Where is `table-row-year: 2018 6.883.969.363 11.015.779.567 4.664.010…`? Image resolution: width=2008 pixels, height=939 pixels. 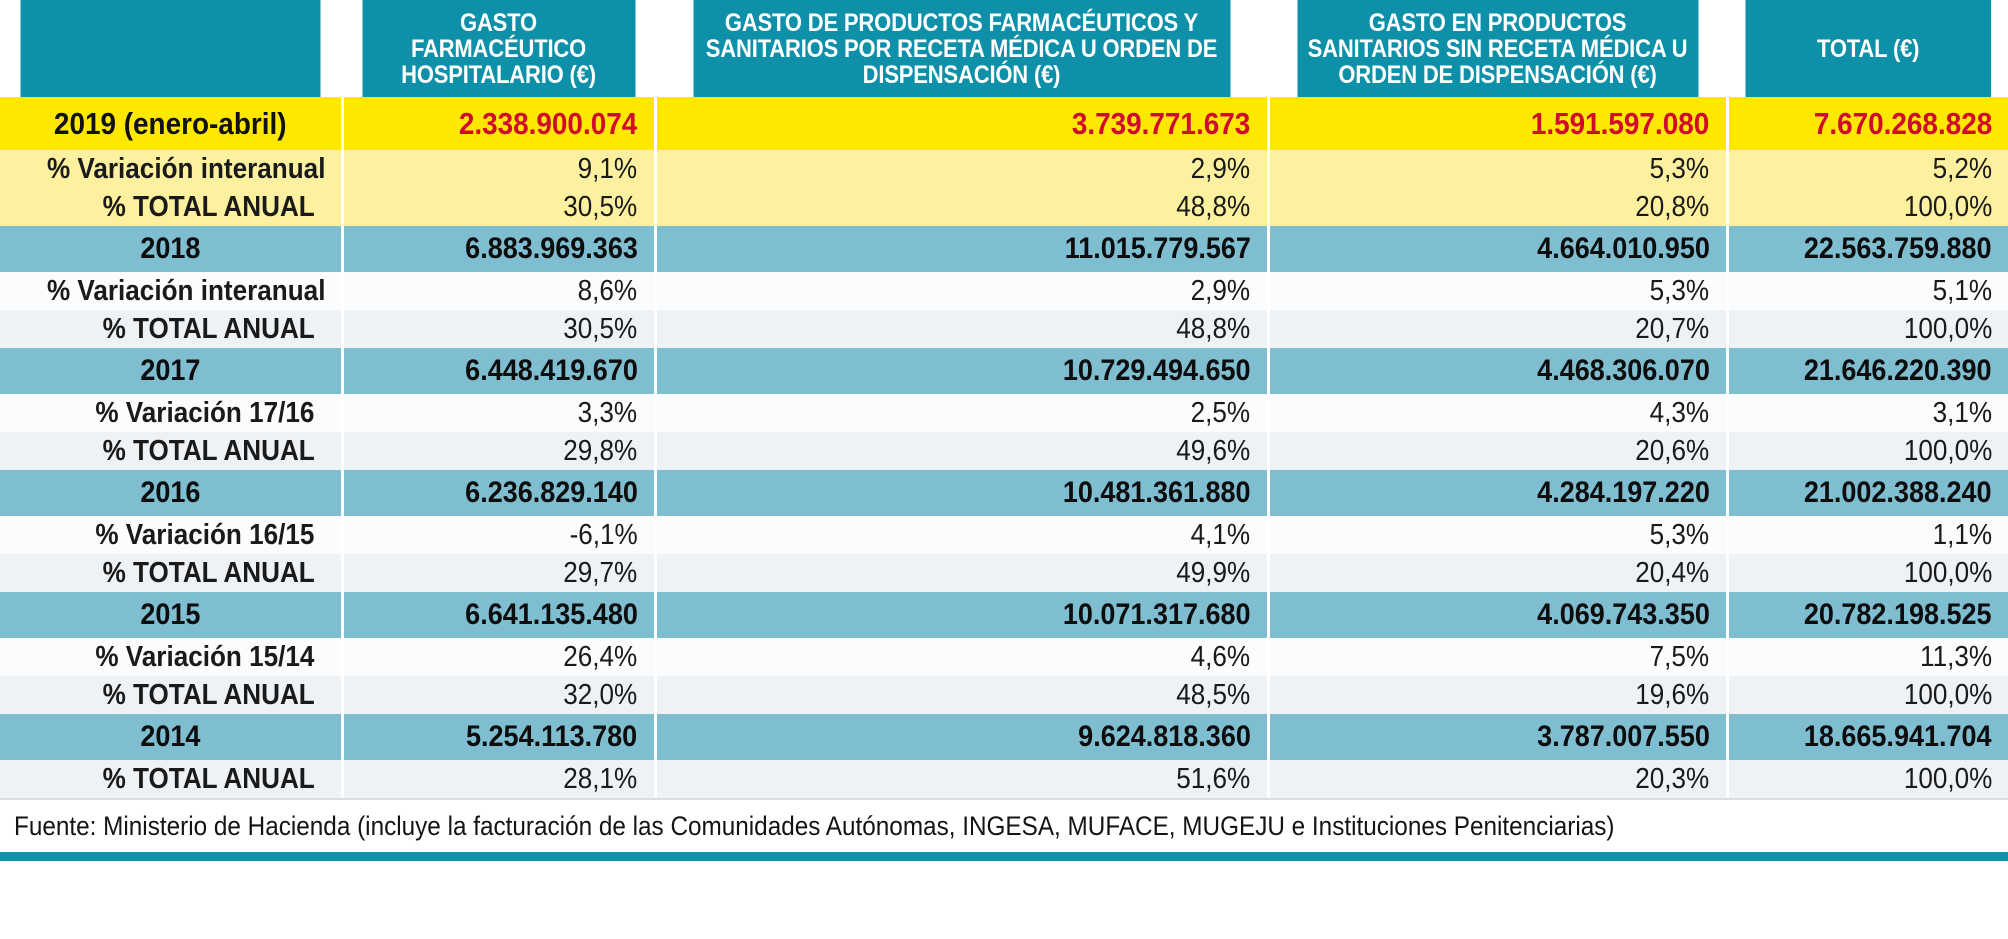
table-row-year: 2018 6.883.969.363 11.015.779.567 4.664.010… is located at coordinates (1004, 249).